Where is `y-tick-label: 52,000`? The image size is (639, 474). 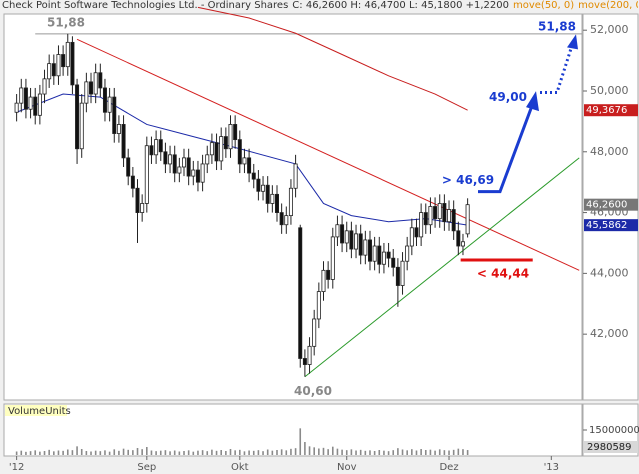 y-tick-label: 52,000 is located at coordinates (609, 29).